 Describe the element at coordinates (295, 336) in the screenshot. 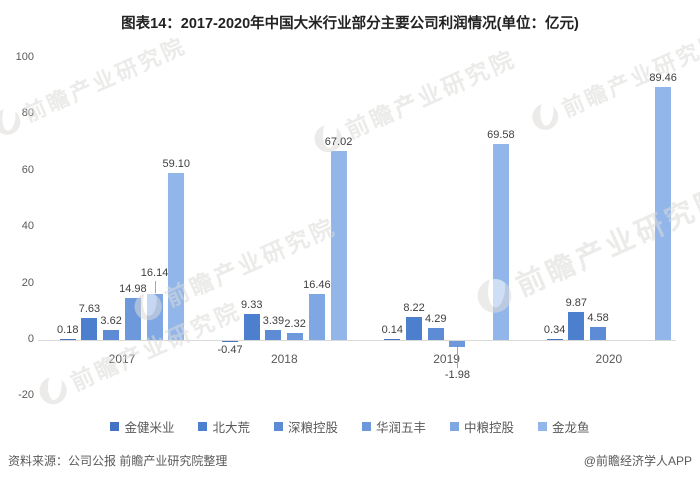

I see `bar-华润五丰-2018` at that location.